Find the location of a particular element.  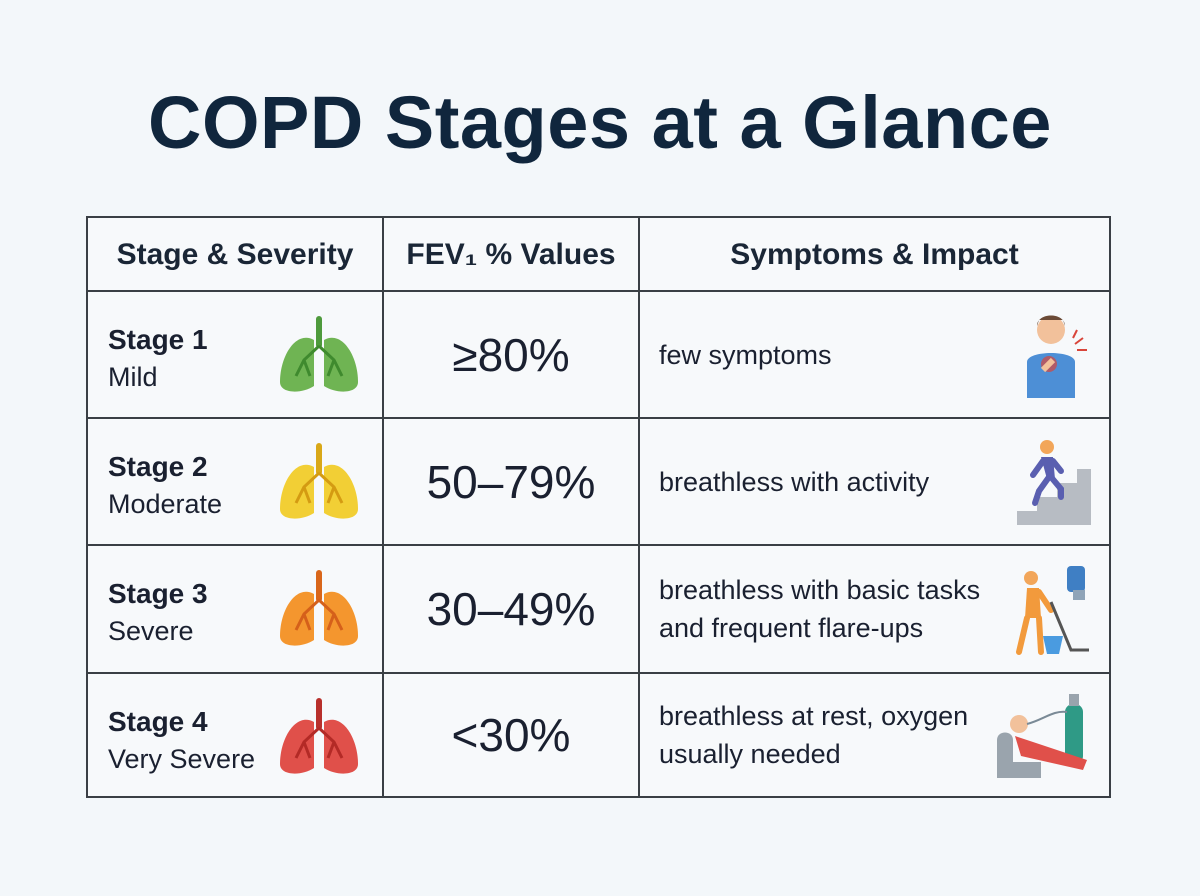

fev1-cell: ≥80% is located at coordinates (510, 354).